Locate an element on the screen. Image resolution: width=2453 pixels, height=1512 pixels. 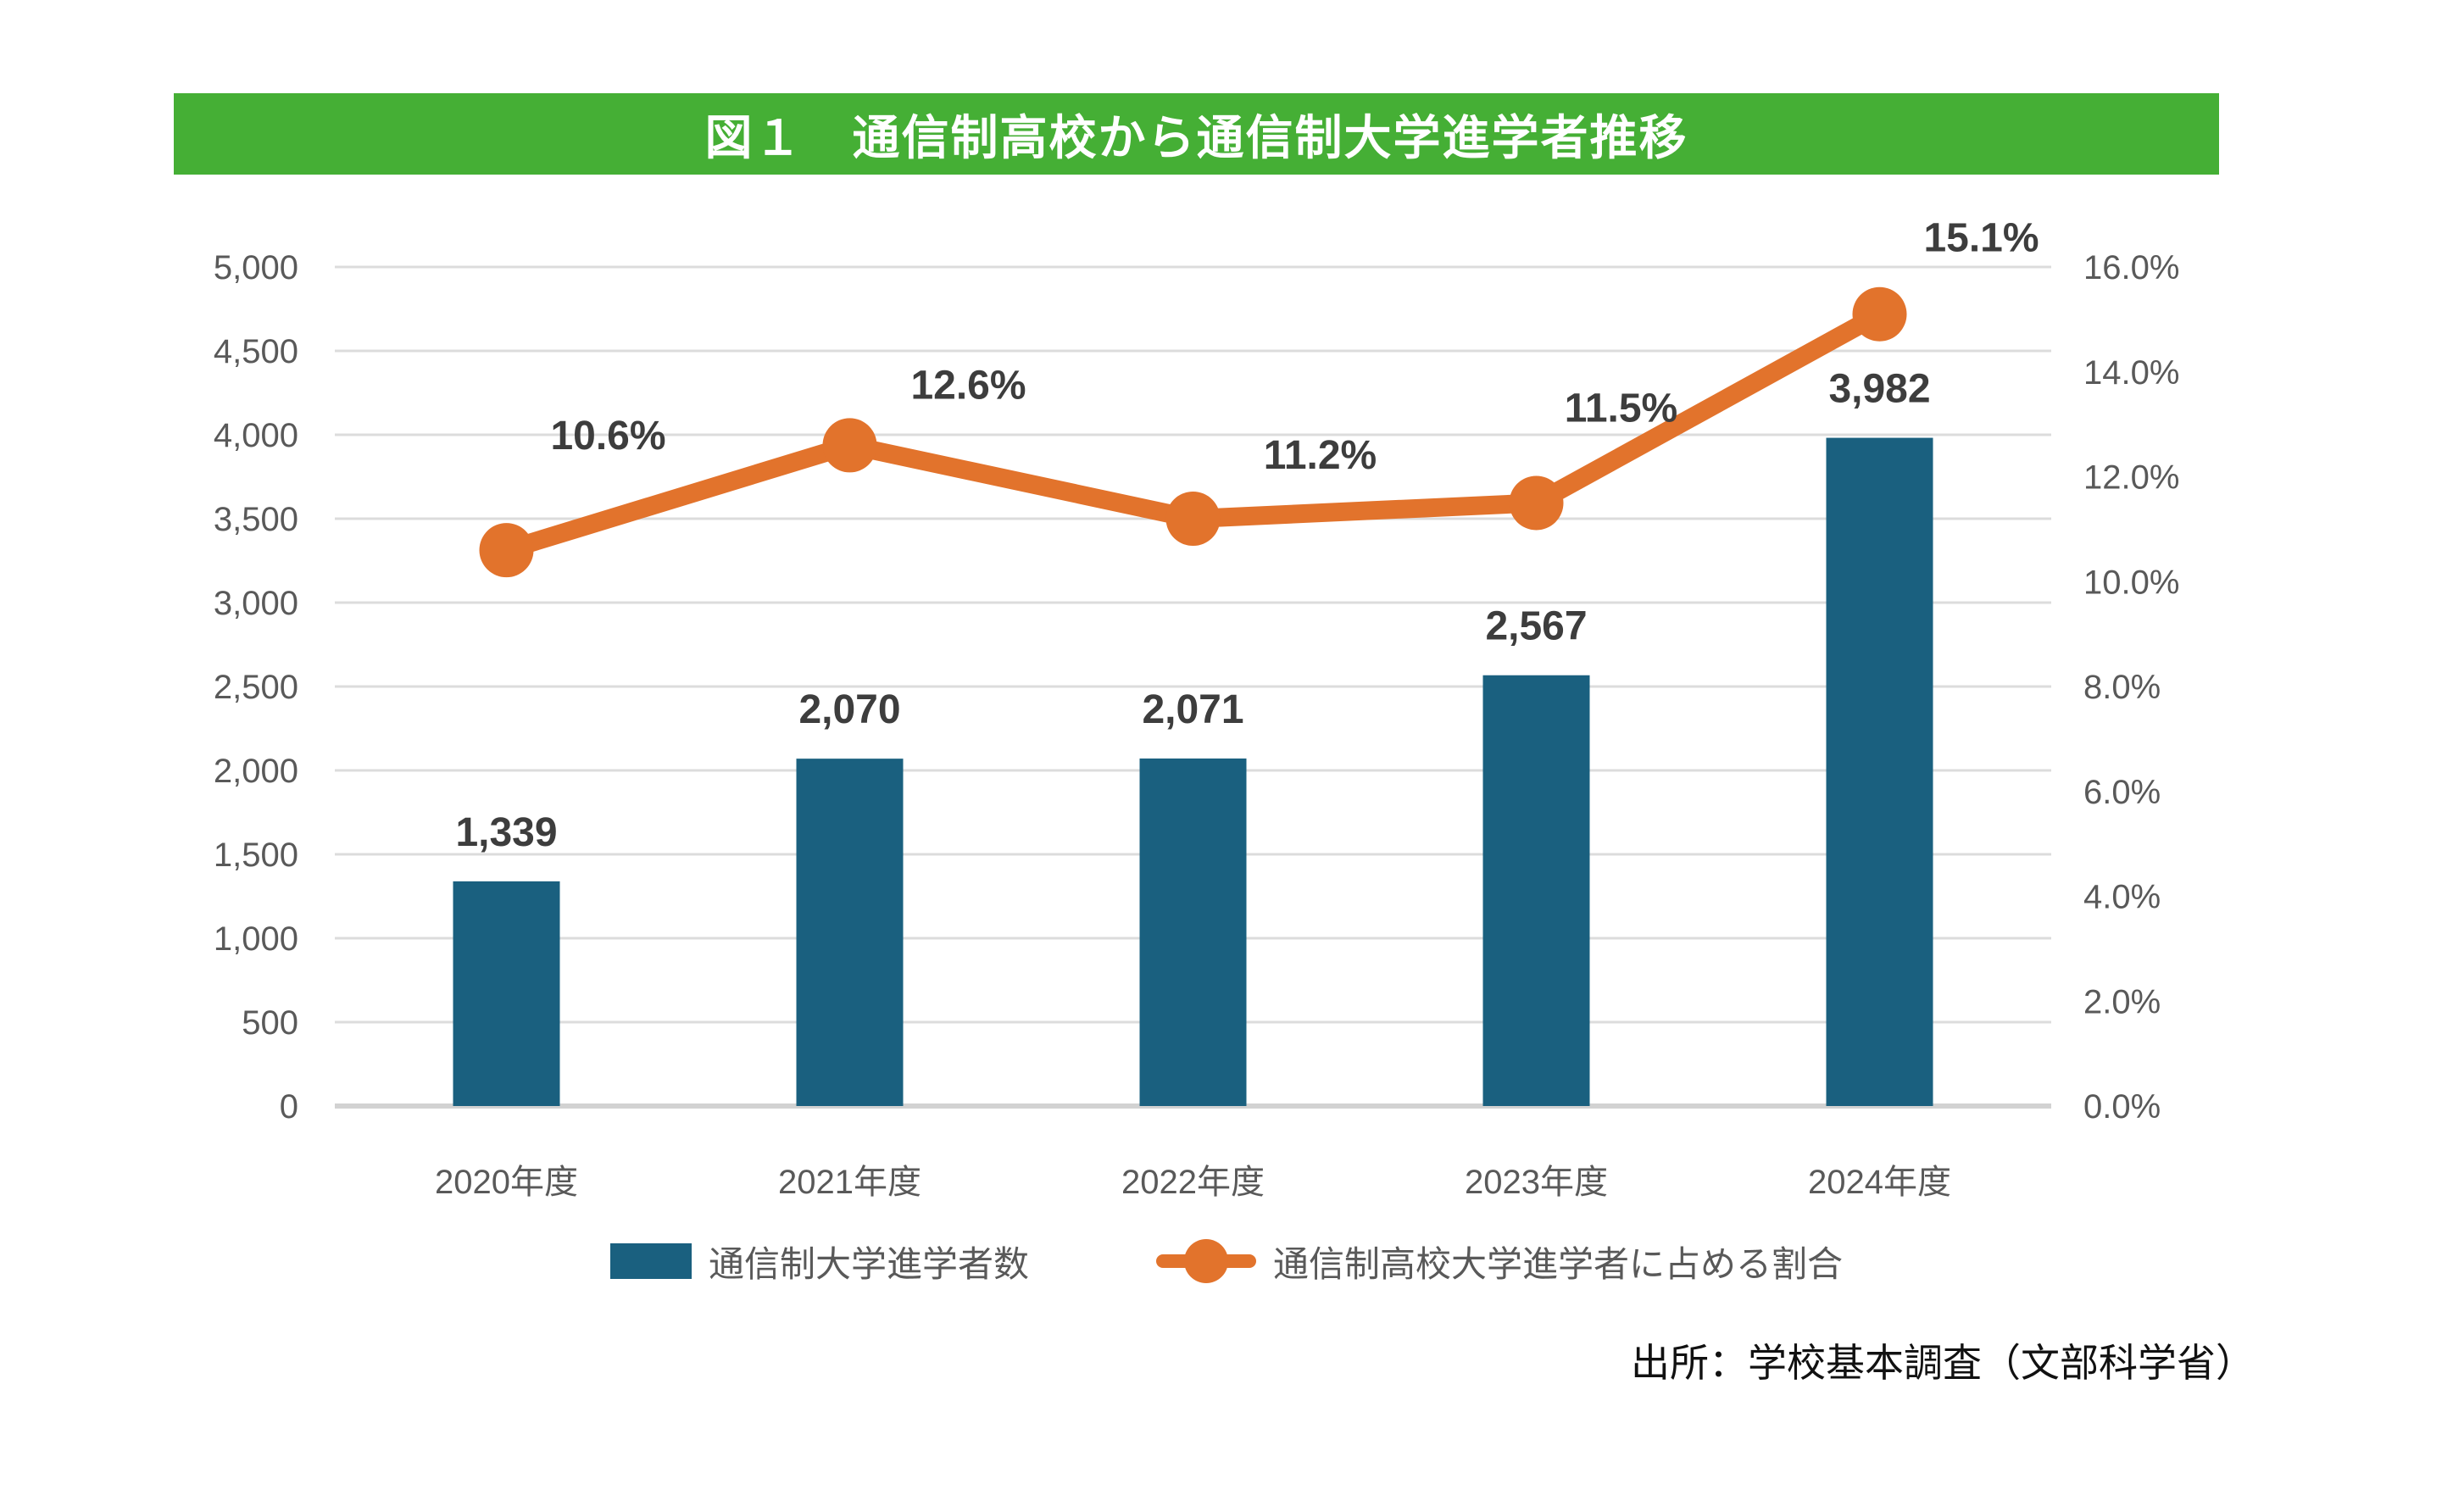
legend: 通信制大学進学者数 通信制高校大学進学者に占める割合 is located at coordinates (1226, 1261).